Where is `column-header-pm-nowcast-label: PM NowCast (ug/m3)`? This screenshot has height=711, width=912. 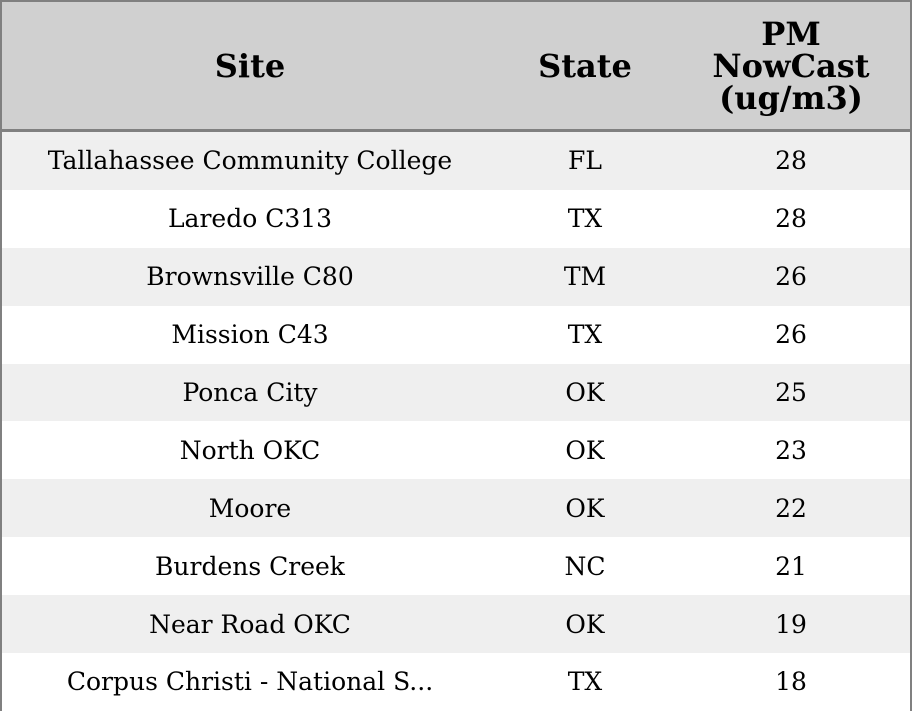 column-header-pm-nowcast-label: PM NowCast (ug/m3) is located at coordinates (791, 65).